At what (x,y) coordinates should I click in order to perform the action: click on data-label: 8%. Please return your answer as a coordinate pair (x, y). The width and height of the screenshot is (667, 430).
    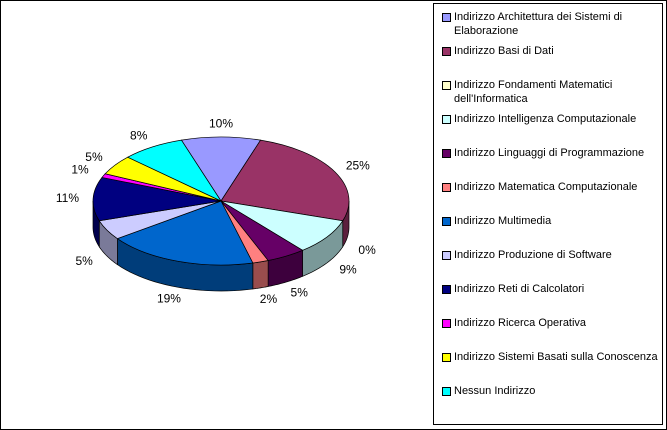
    Looking at the image, I should click on (139, 135).